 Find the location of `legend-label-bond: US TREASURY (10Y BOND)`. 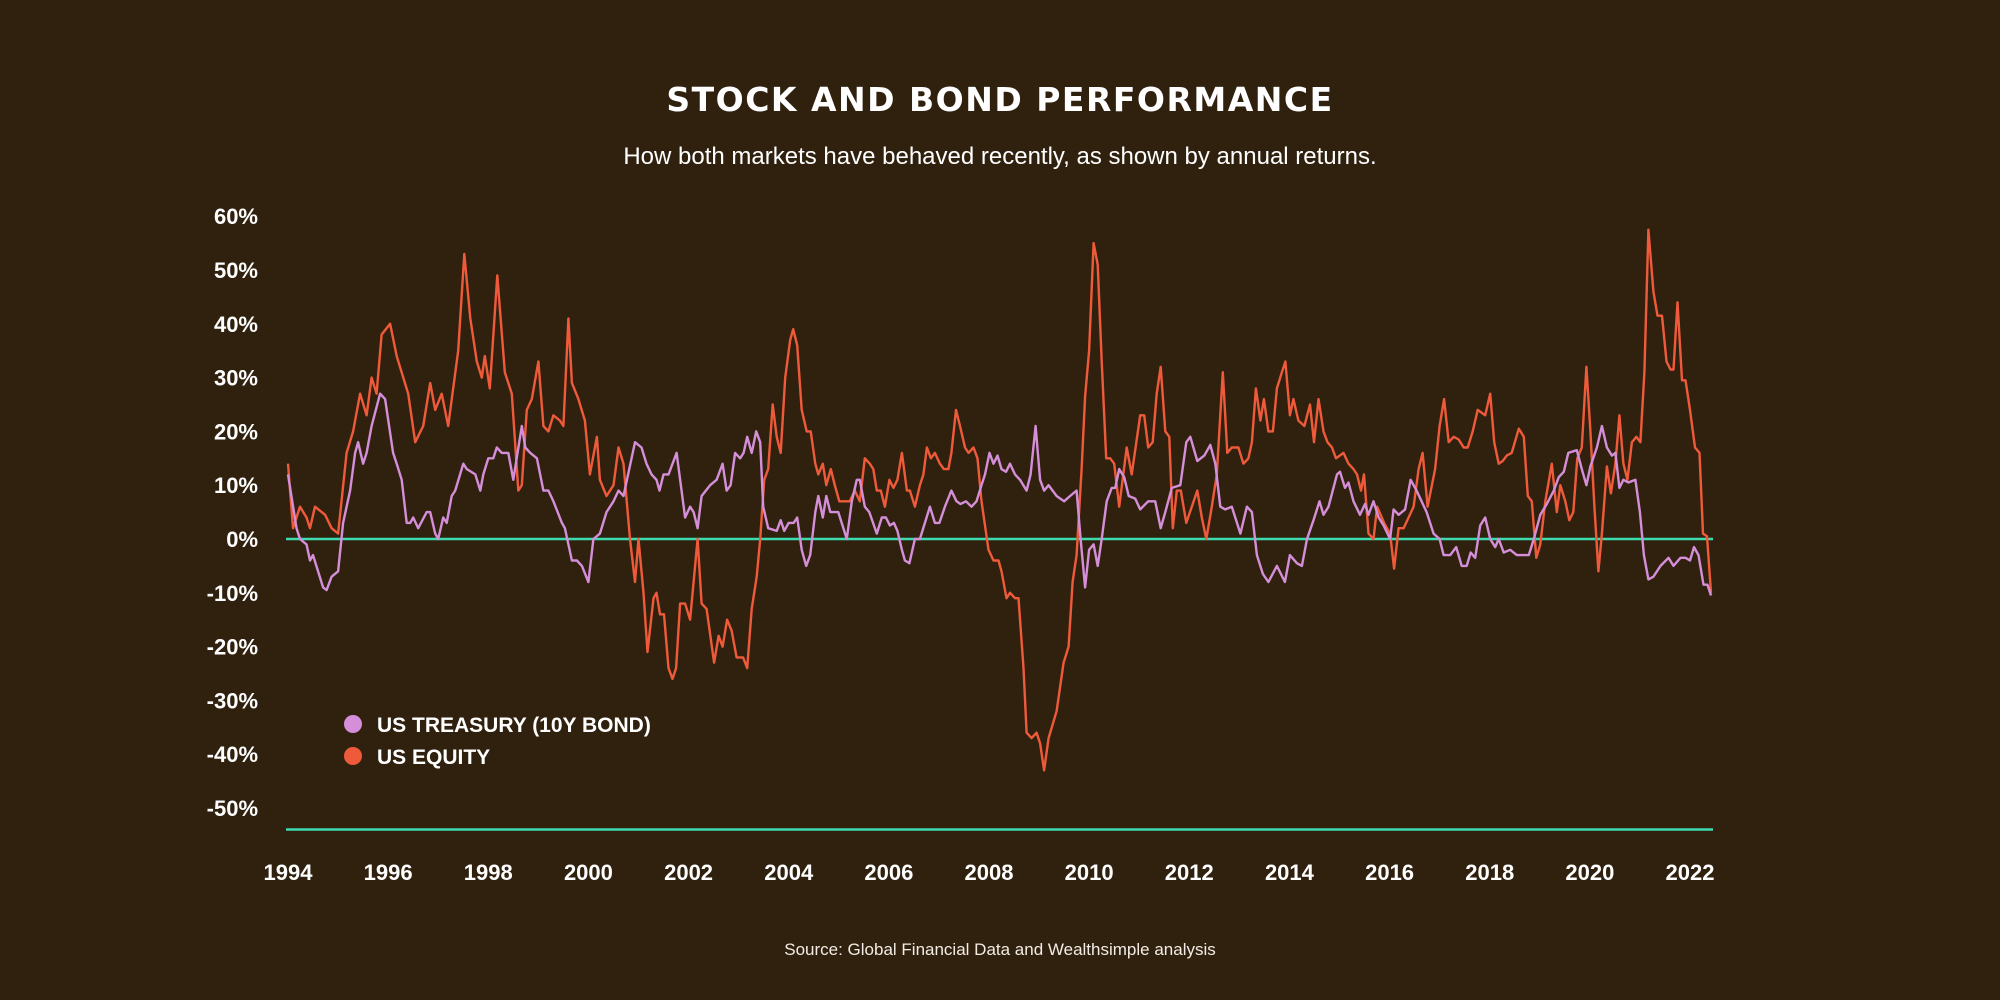

legend-label-bond: US TREASURY (10Y BOND) is located at coordinates (514, 725).